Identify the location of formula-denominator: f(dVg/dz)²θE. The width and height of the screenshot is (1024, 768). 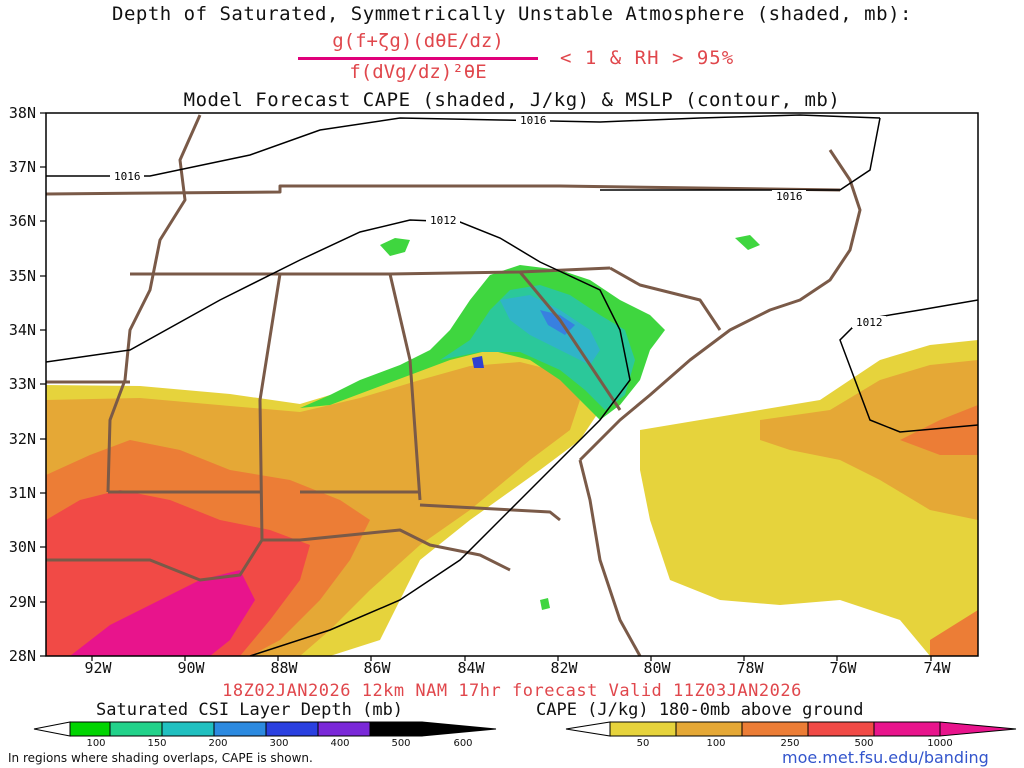
(418, 72).